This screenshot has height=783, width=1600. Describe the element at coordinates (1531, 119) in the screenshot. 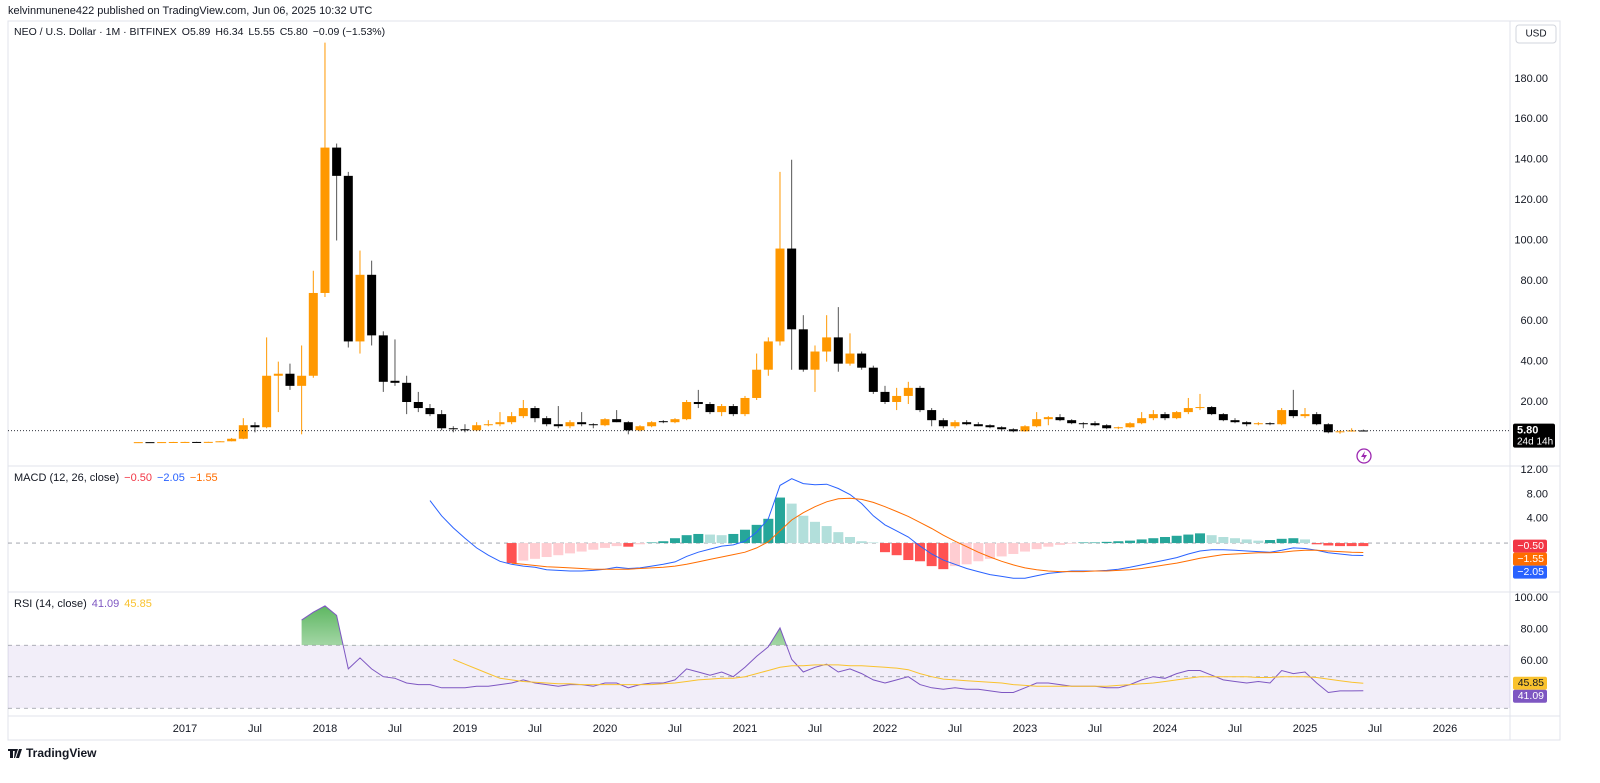

I see `y-tick-label: 160.00` at that location.